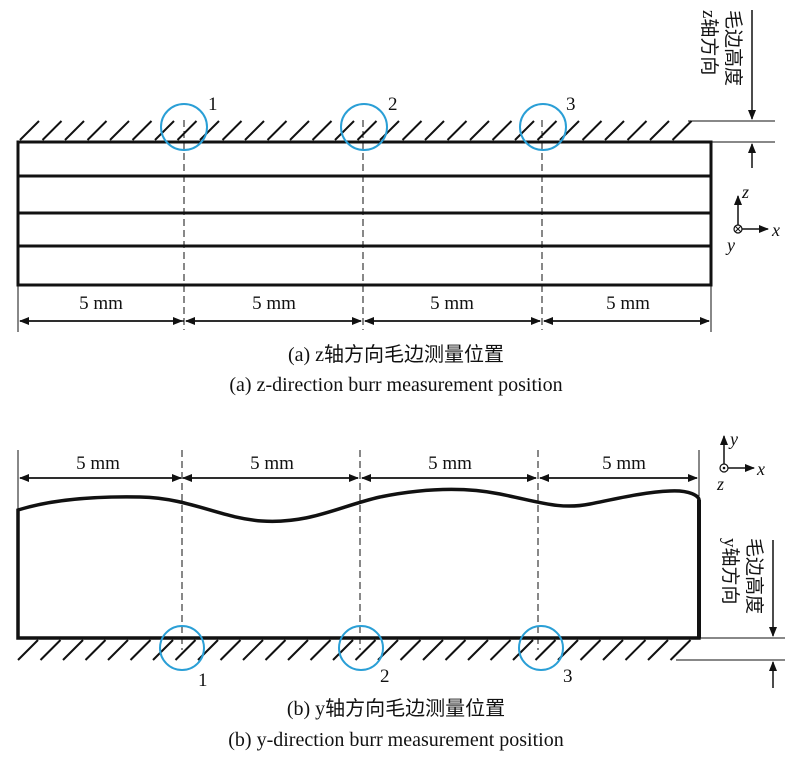  Describe the element at coordinates (760, 469) in the screenshot. I see `axis-b-label-x: x` at that location.